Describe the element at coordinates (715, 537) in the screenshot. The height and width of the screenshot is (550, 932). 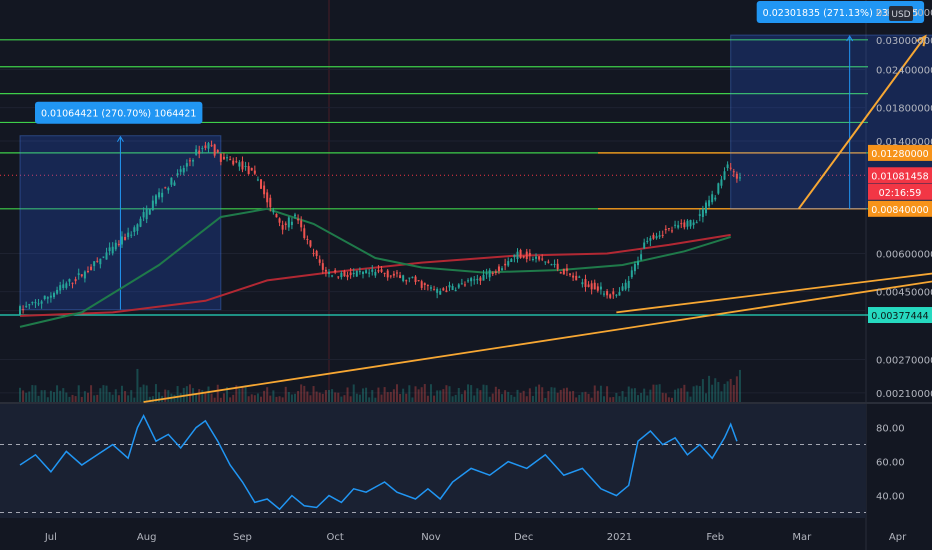
I see `time-tick-label: Feb` at that location.